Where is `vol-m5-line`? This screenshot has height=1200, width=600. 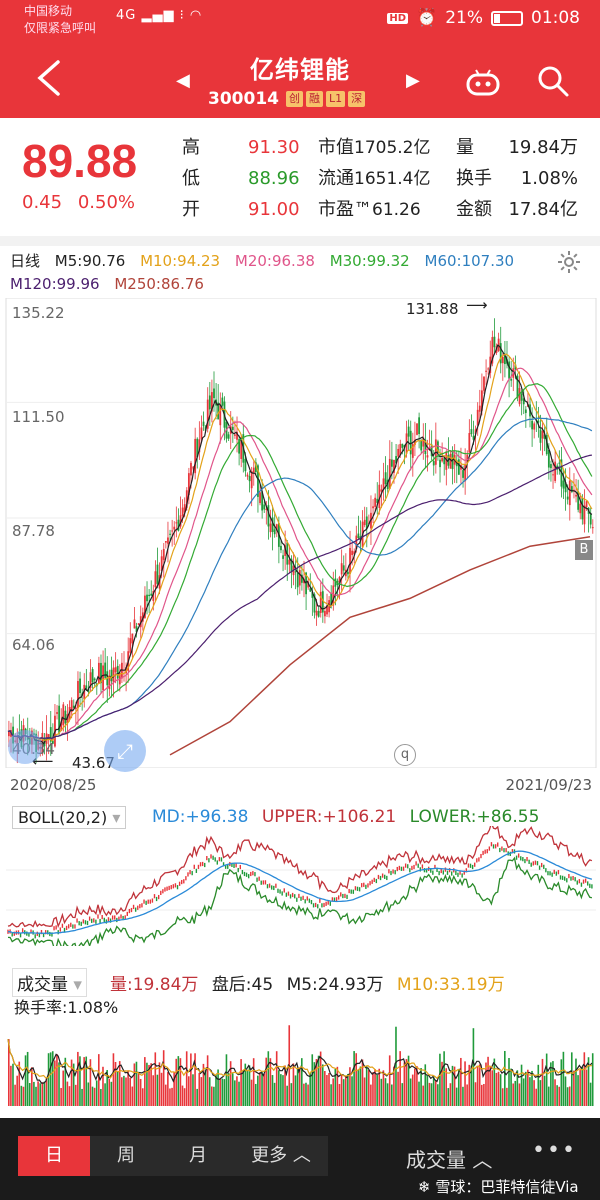
vol-m5-line is located at coordinates (300, 1061).